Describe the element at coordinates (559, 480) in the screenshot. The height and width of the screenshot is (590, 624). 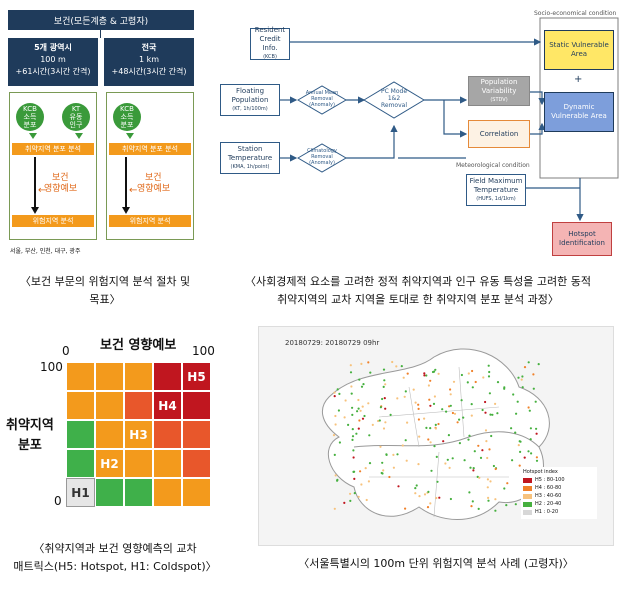
I see `legend-item: H5 : 80-100` at that location.